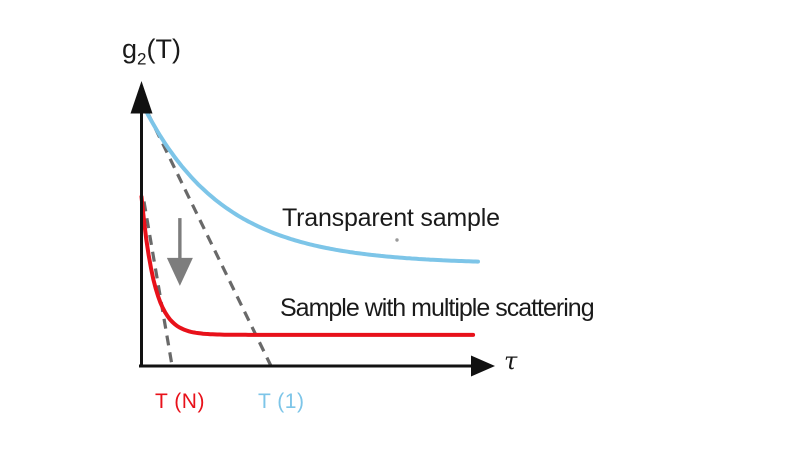 The image size is (800, 452). Describe the element at coordinates (179, 271) in the screenshot. I see `down-arrow-head-icon` at that location.